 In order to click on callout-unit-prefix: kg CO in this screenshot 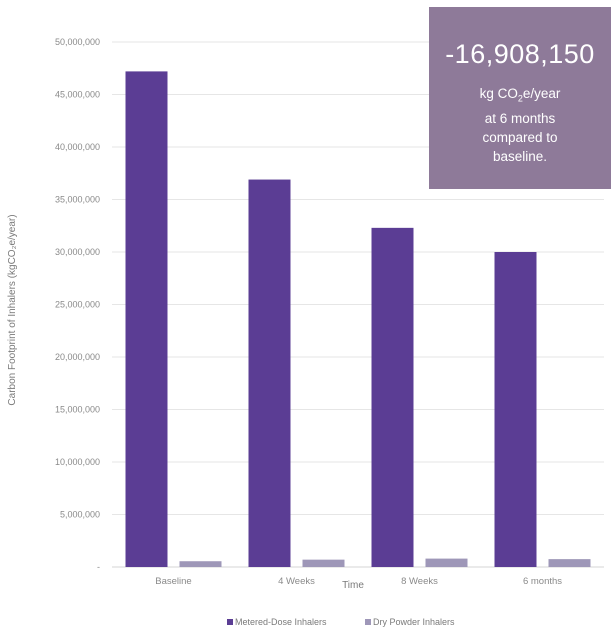, I will do `click(498, 93)`.